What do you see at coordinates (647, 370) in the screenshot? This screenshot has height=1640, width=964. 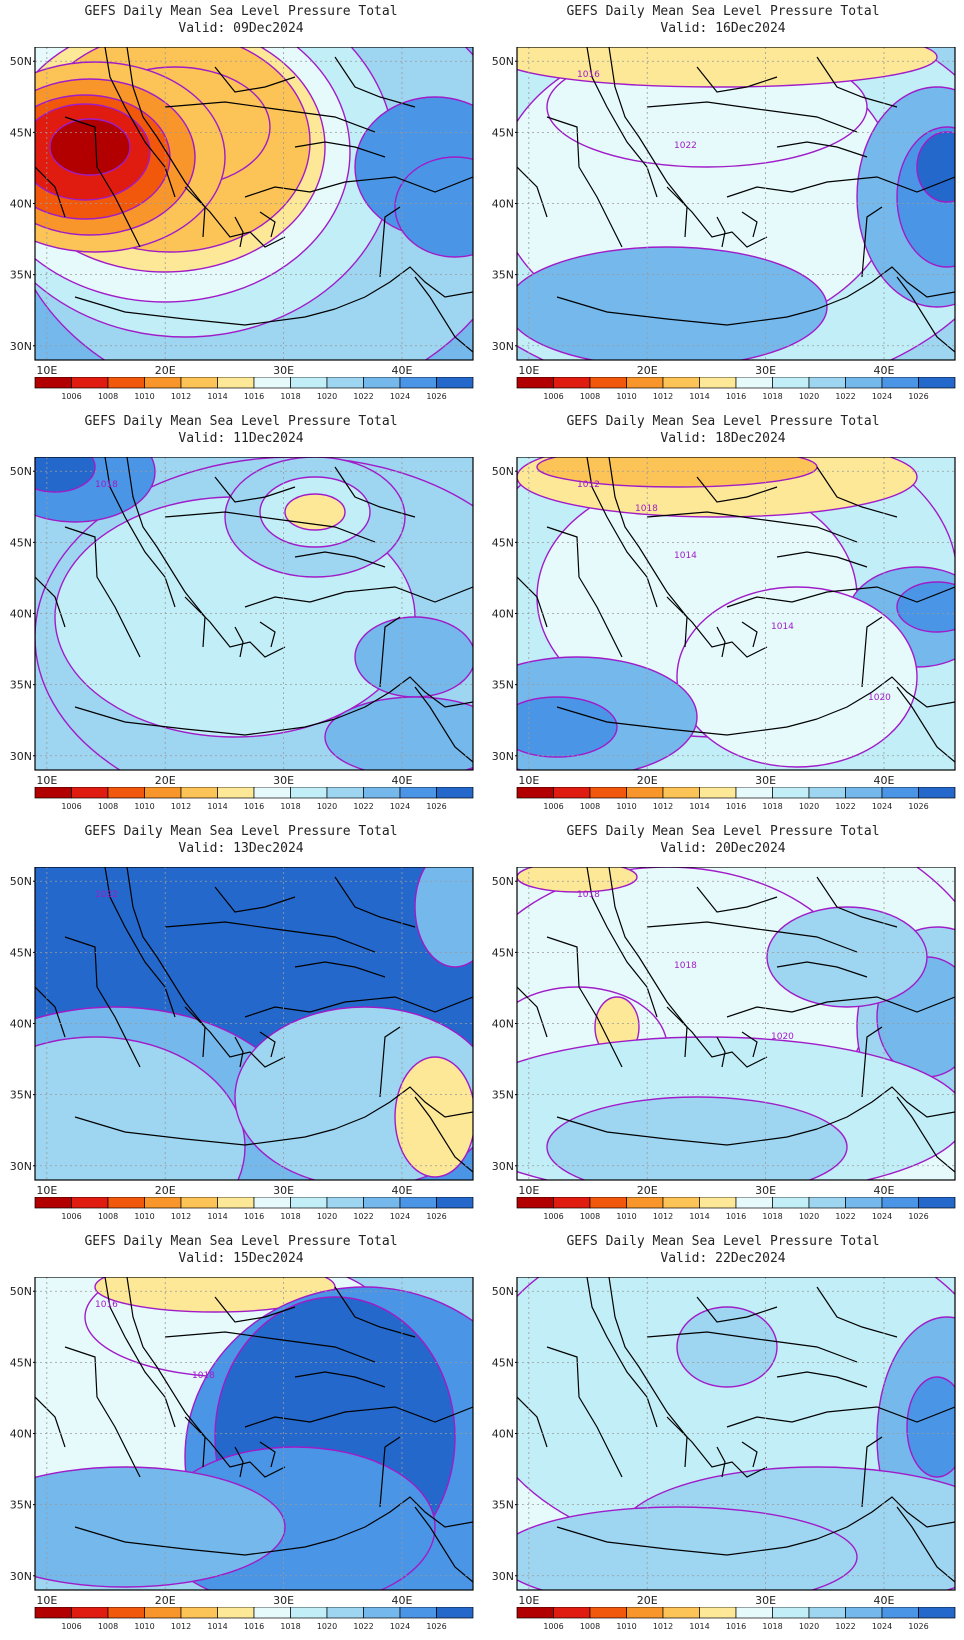 I see `longitude-label: 20E` at bounding box center [647, 370].